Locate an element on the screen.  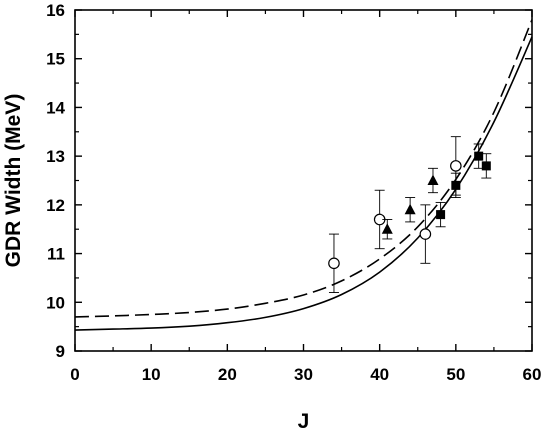
x-tick-label: 60 is located at coordinates (532, 374).